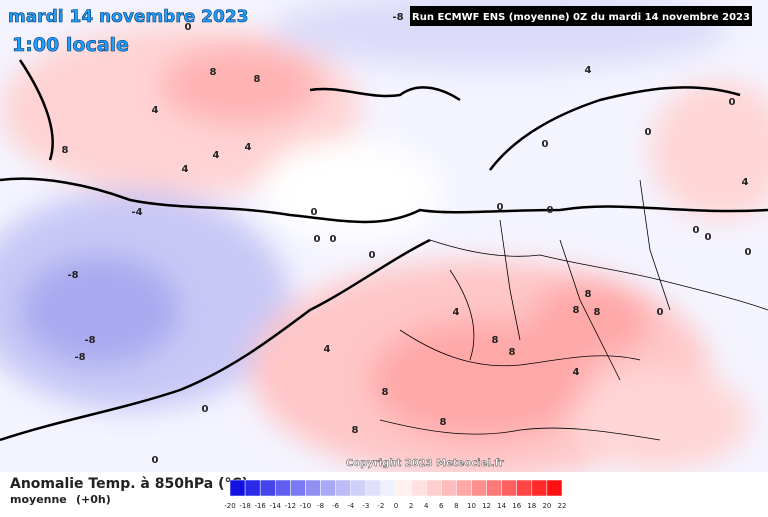 The height and width of the screenshot is (517, 768). What do you see at coordinates (305, 506) in the screenshot?
I see `colorbar-tick-label: -10` at bounding box center [305, 506].